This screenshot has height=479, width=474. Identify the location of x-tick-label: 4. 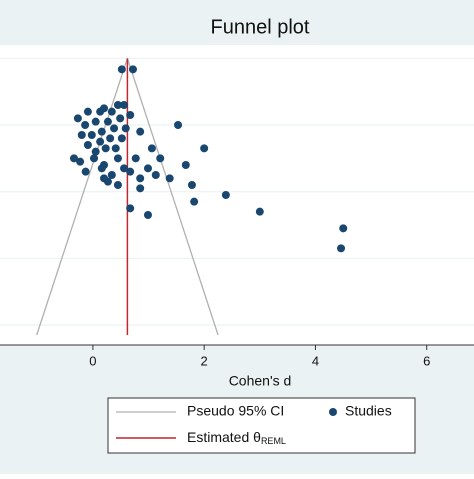
(315, 360).